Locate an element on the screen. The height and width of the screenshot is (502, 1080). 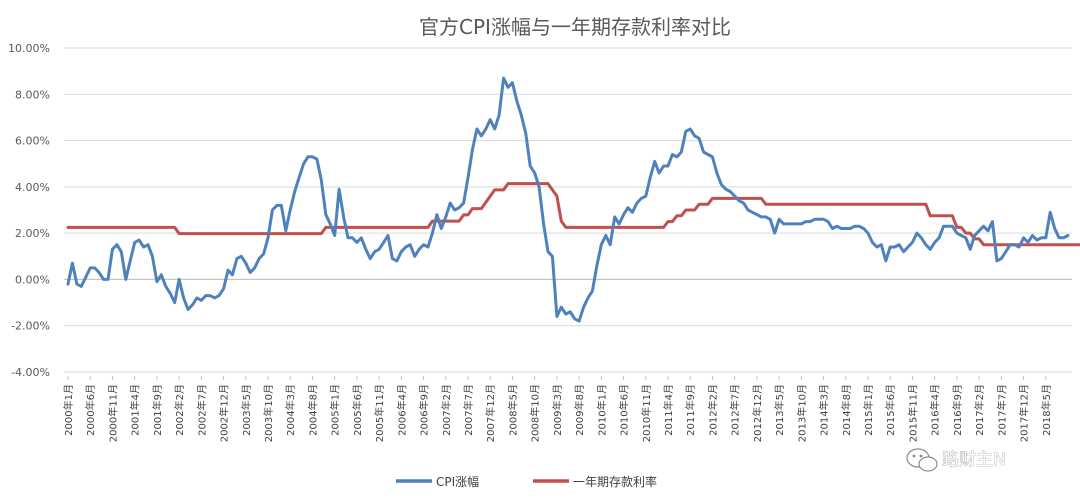
y-tick-label: -2.00% is located at coordinates (30, 326).